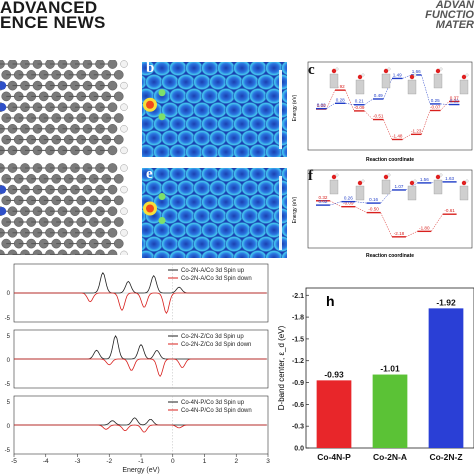 The height and width of the screenshot is (474, 474). Describe the element at coordinates (9, 403) in the screenshot. I see `dos-ytick: 5` at that location.